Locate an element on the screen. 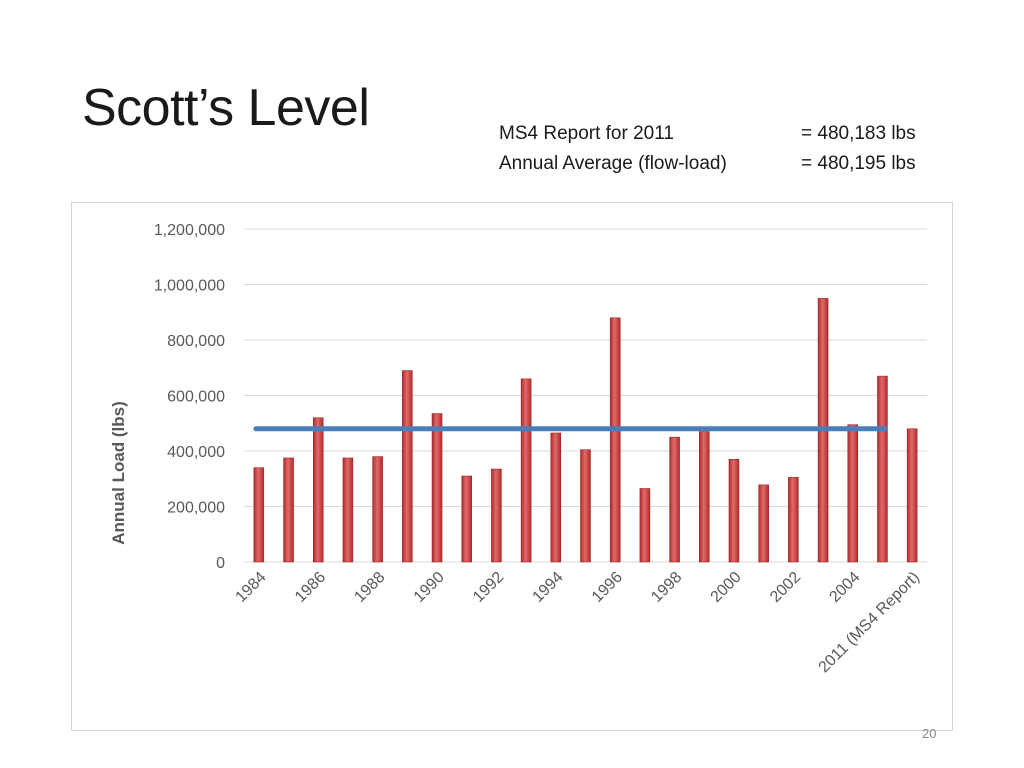 This screenshot has width=1024, height=768. annual-average-label: Annual Average (flow-load) is located at coordinates (613, 163).